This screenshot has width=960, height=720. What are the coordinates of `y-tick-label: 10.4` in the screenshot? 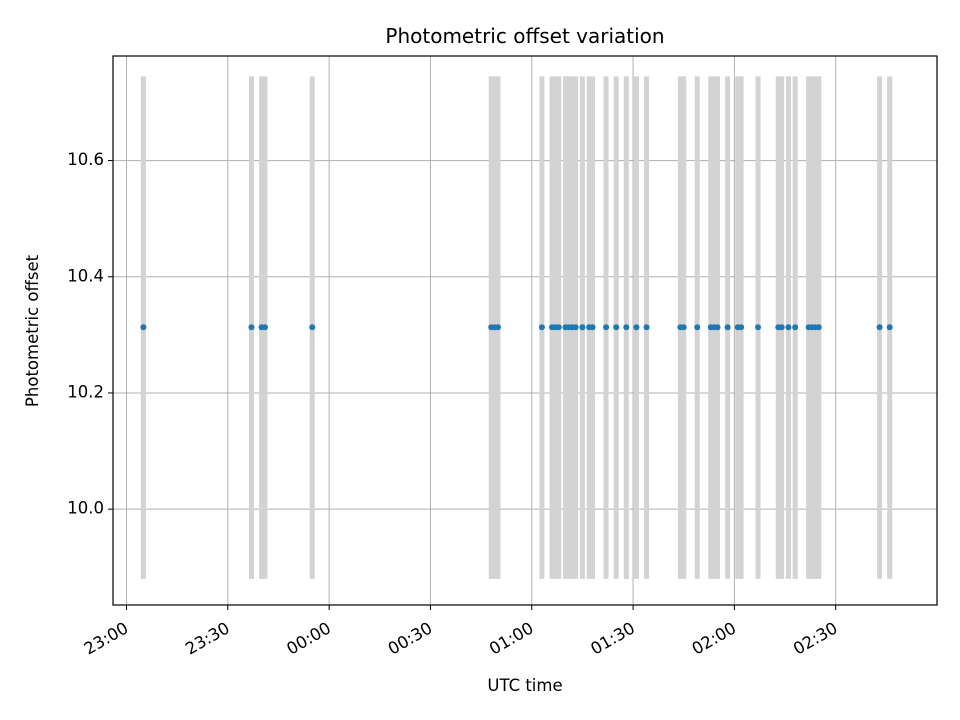 It's located at (85, 275).